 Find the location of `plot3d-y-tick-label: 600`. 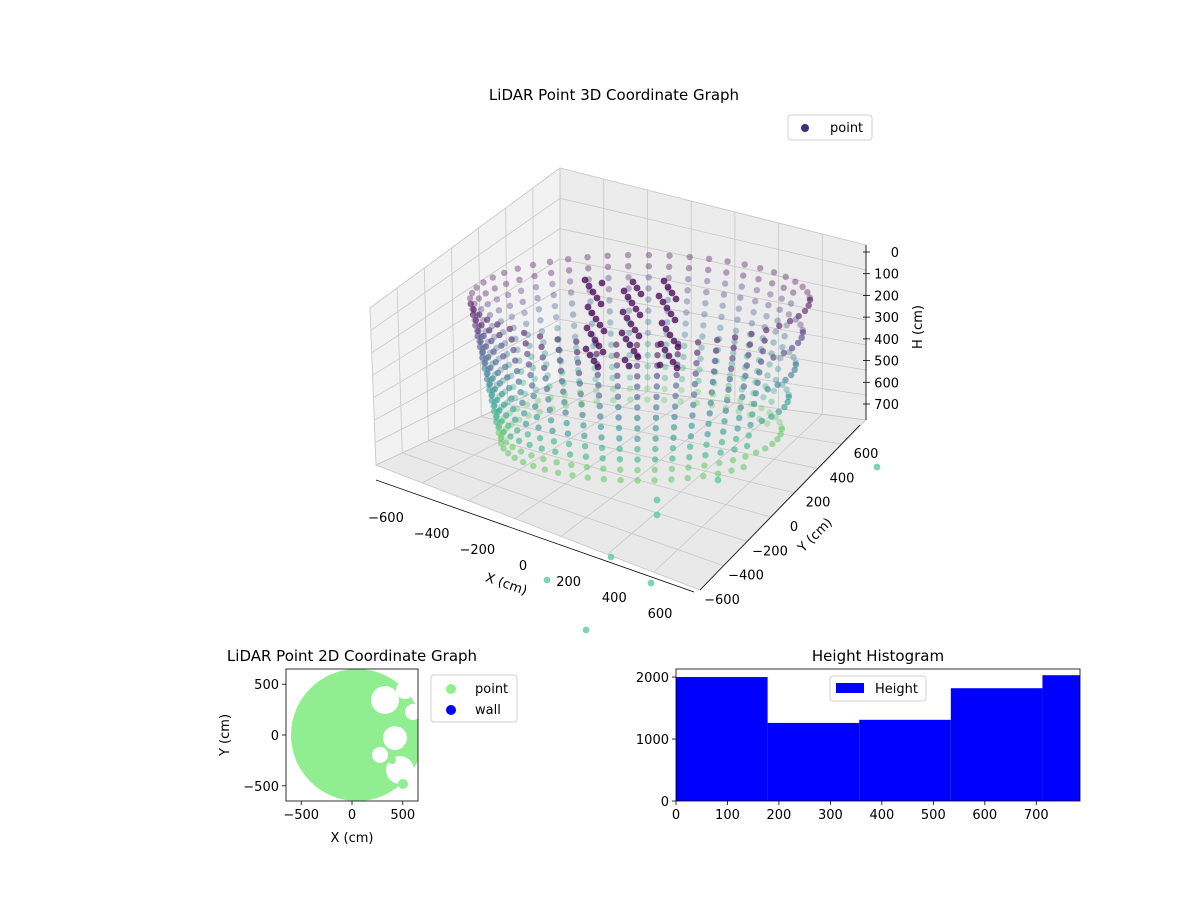

plot3d-y-tick-label: 600 is located at coordinates (866, 454).